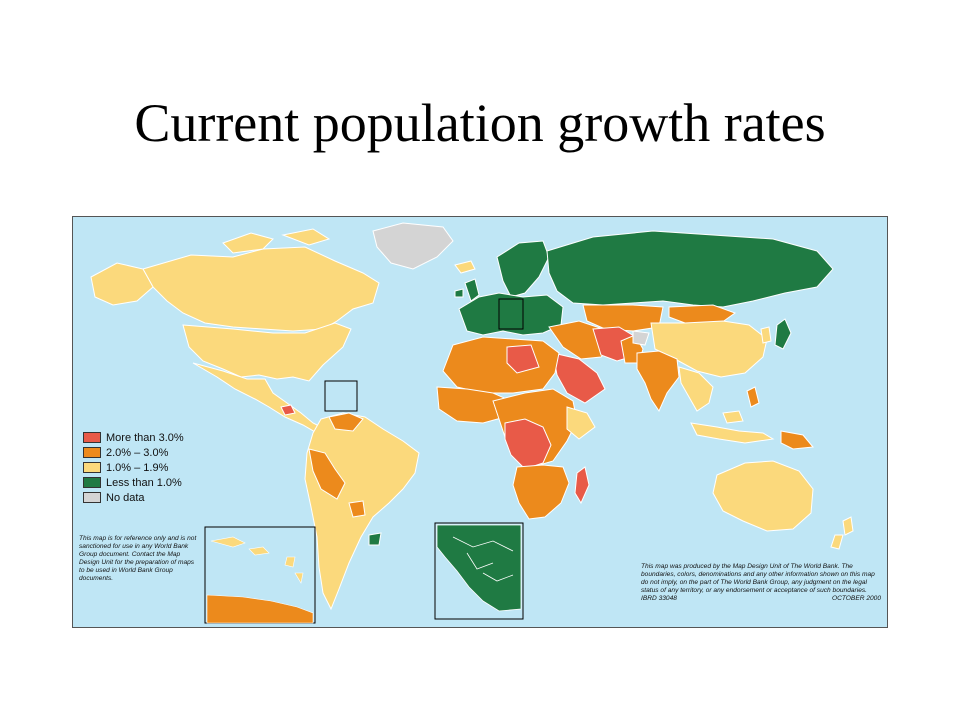  Describe the element at coordinates (783, 334) in the screenshot. I see `japan` at that location.